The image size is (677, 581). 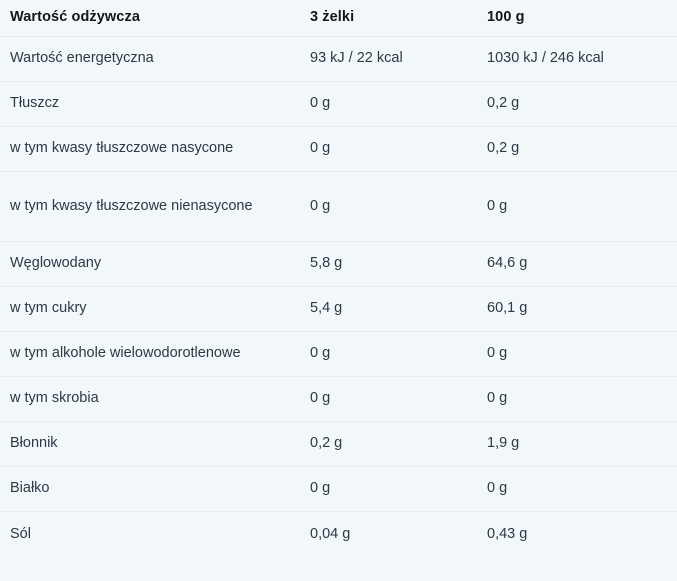 What do you see at coordinates (545, 58) in the screenshot?
I see `nutrient-value-per-100g: 1030 kJ / 246 kcal` at bounding box center [545, 58].